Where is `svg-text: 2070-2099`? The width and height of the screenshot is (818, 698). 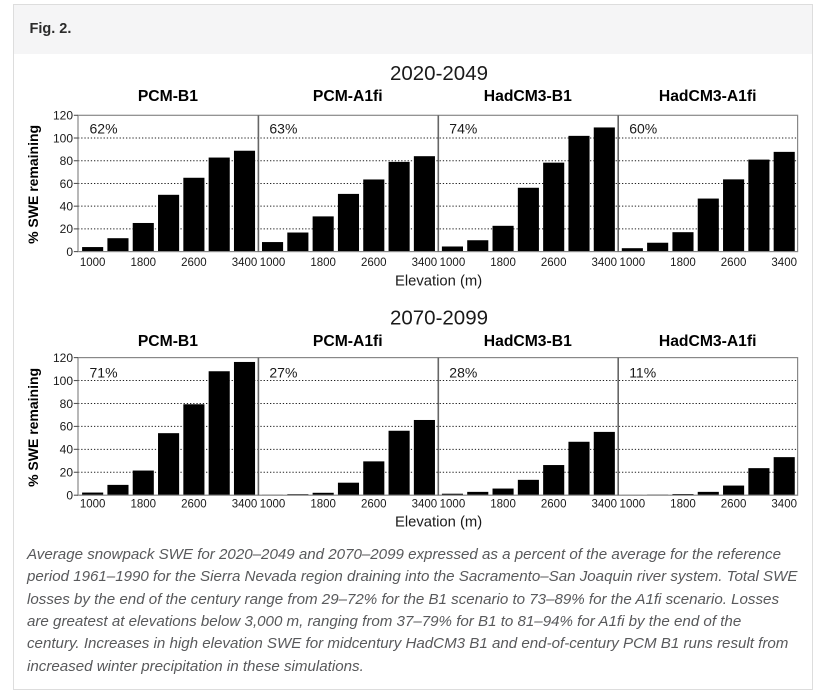 svg-text: 2070-2099 is located at coordinates (439, 318).